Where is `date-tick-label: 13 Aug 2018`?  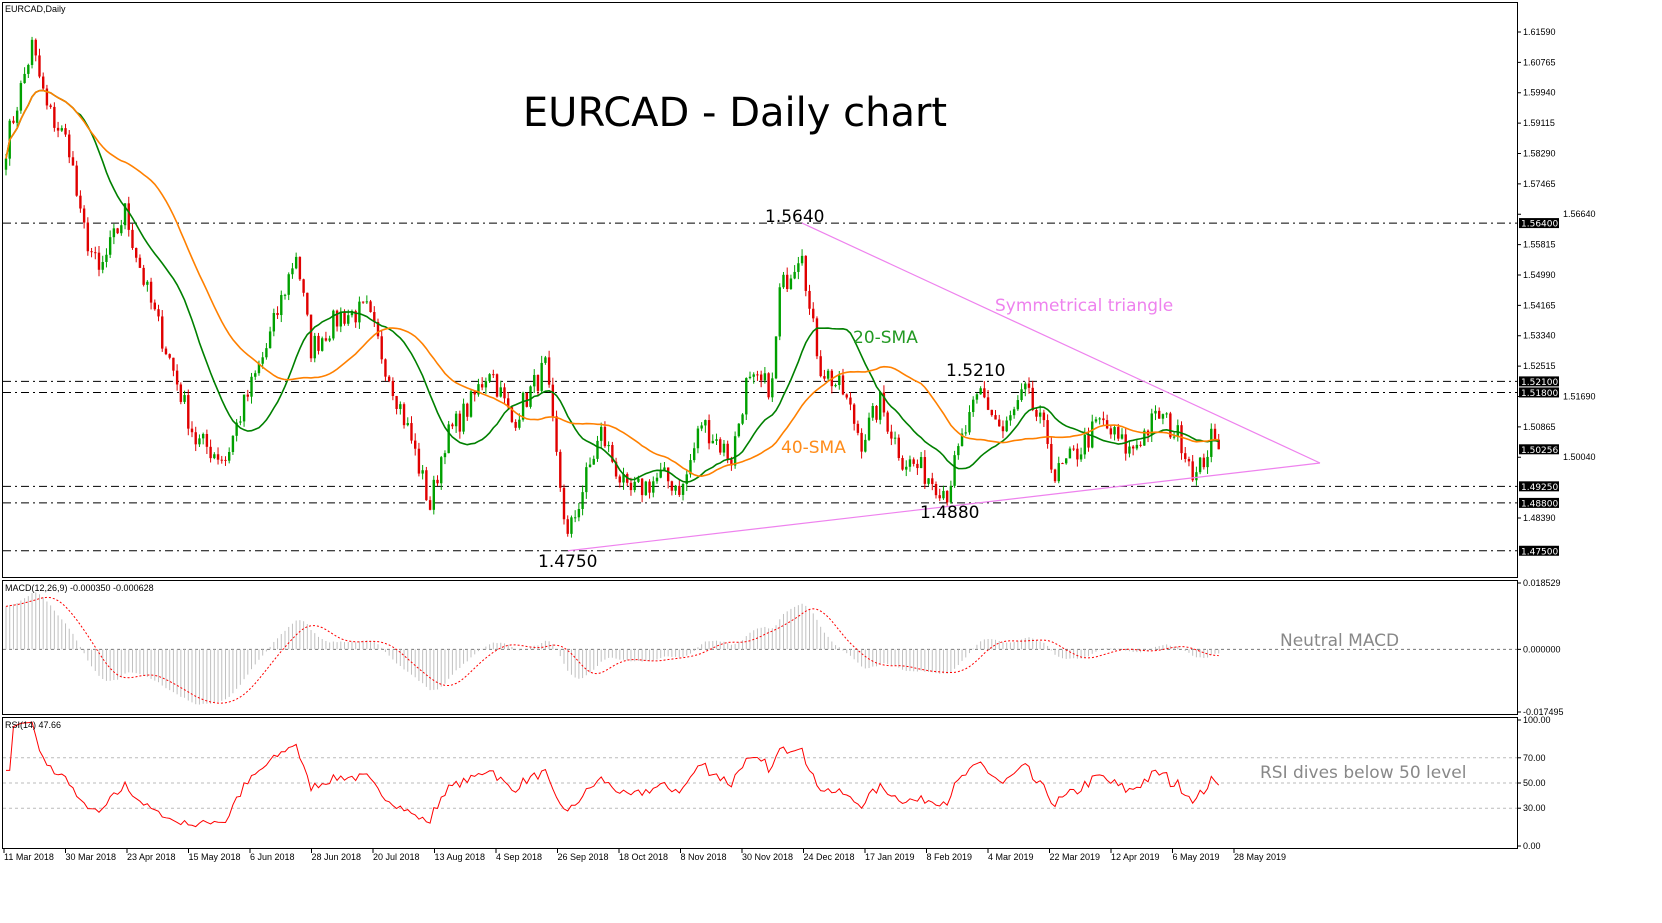
date-tick-label: 13 Aug 2018 is located at coordinates (460, 857).